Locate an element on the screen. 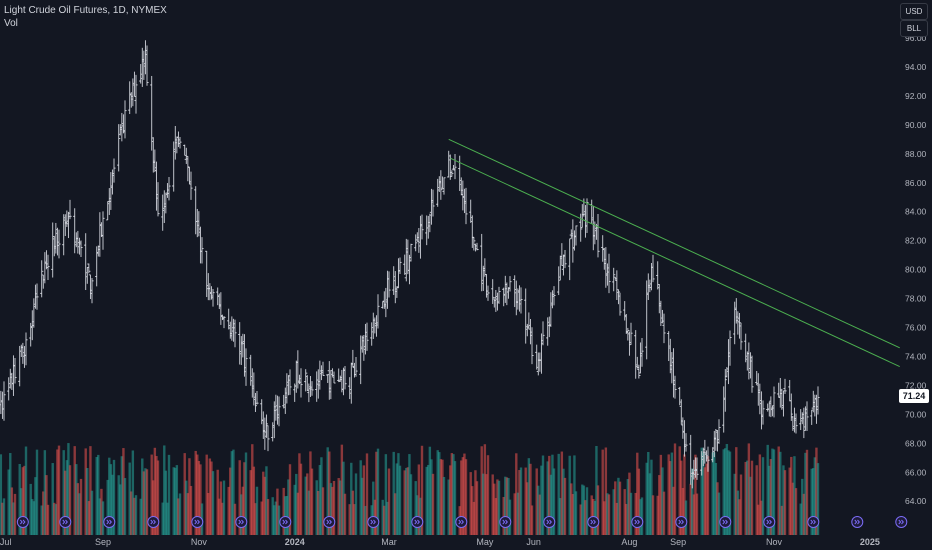 The image size is (932, 550). chart-header: Light Crude Oil Futures, 1D, NYMEX Vol is located at coordinates (85, 17).